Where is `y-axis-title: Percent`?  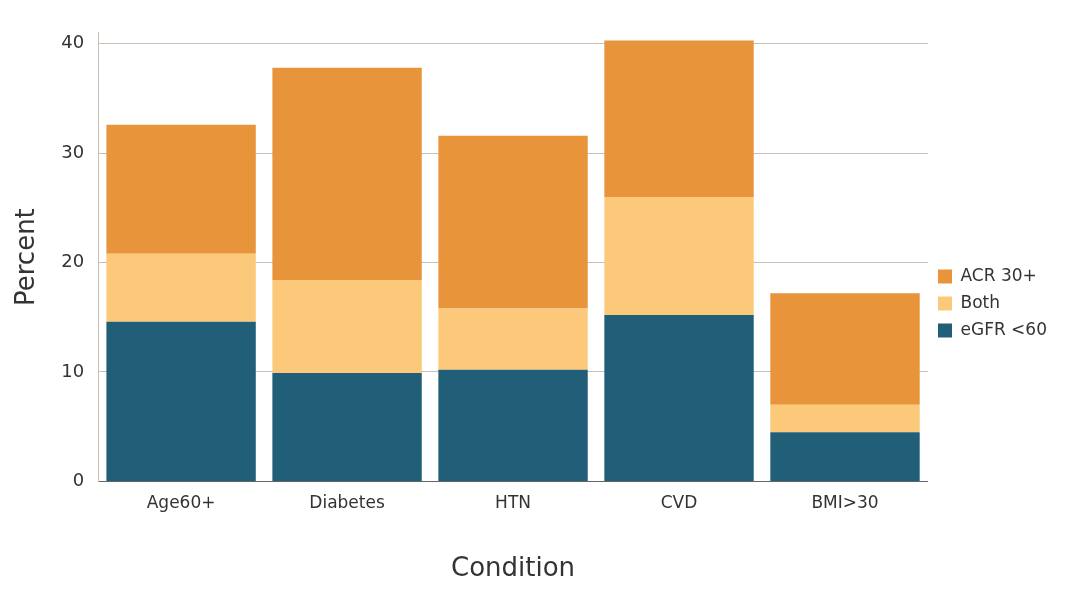
y-axis-title: Percent is located at coordinates (25, 257).